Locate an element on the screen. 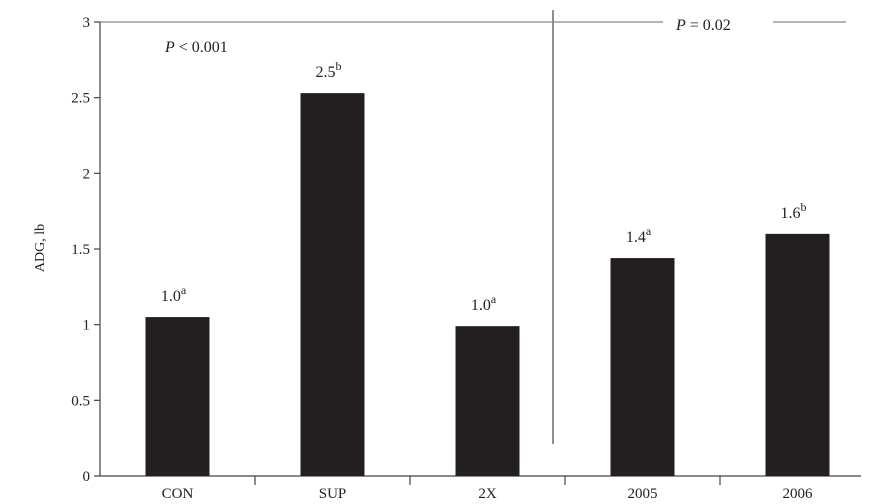 This screenshot has height=504, width=871. bar-2006 is located at coordinates (797, 354).